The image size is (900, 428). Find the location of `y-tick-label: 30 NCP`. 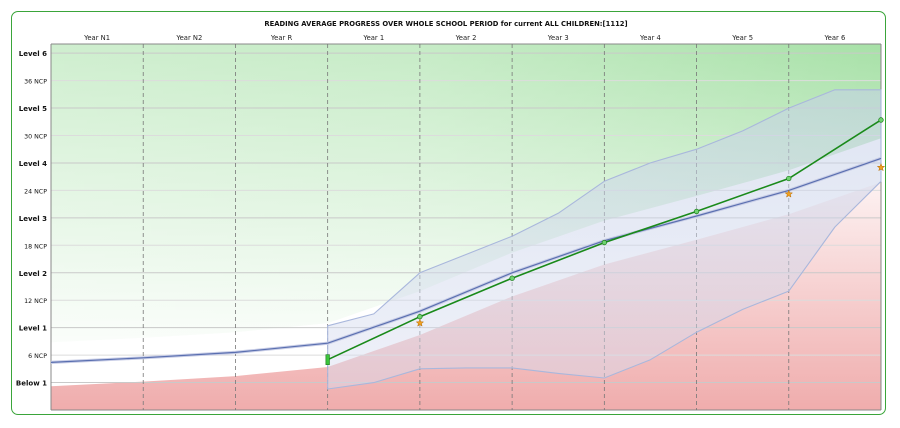

y-tick-label: 30 NCP is located at coordinates (35, 137).